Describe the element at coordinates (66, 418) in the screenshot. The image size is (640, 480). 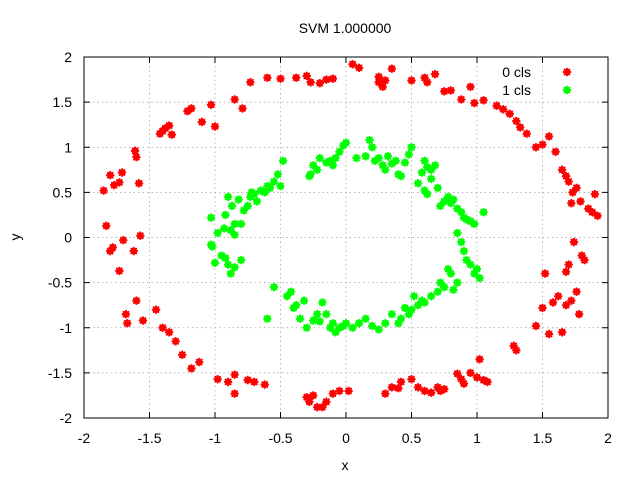
I see `y-tick-label: -2` at that location.